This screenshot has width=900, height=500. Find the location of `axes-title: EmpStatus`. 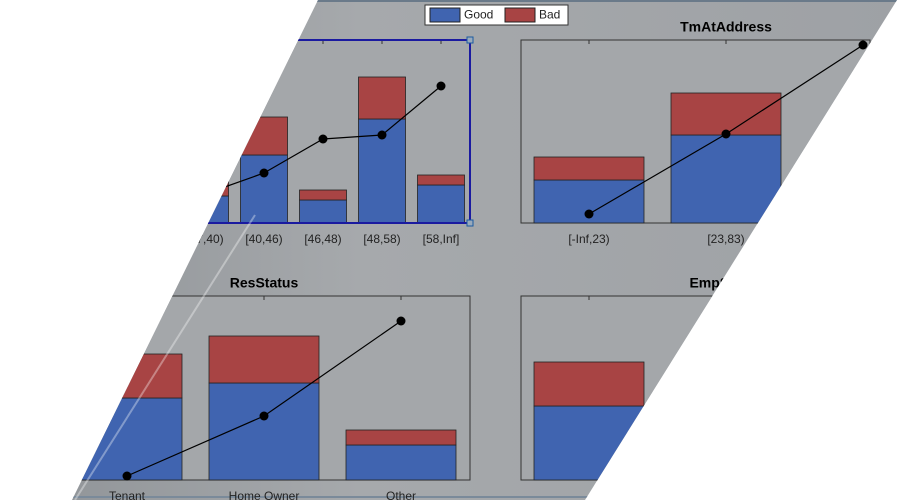

axes-title: EmpStatus is located at coordinates (725, 283).